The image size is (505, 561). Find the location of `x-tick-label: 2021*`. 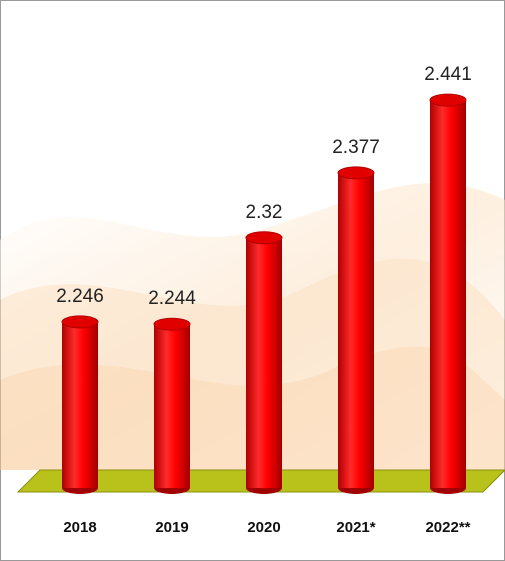

x-tick-label: 2021* is located at coordinates (355, 527).